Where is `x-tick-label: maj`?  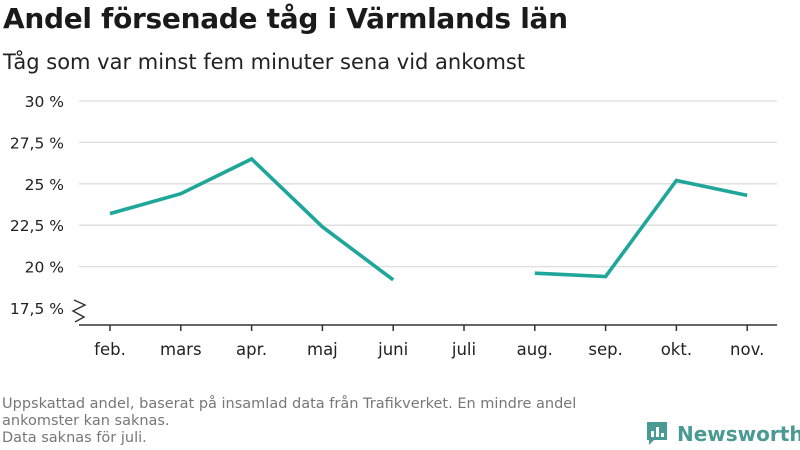
x-tick-label: maj is located at coordinates (322, 349).